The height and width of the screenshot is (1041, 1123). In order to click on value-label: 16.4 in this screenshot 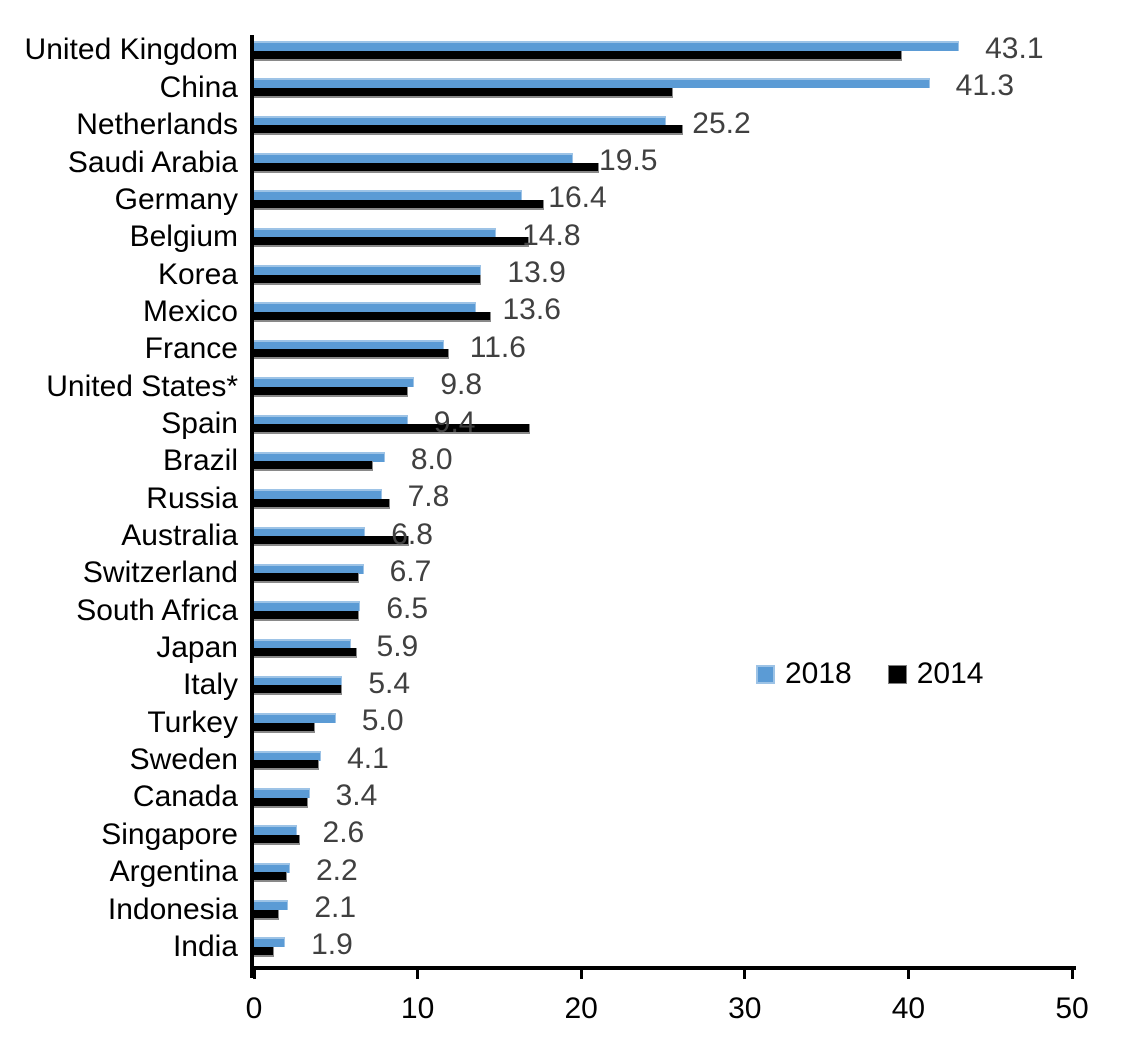, I will do `click(577, 198)`.